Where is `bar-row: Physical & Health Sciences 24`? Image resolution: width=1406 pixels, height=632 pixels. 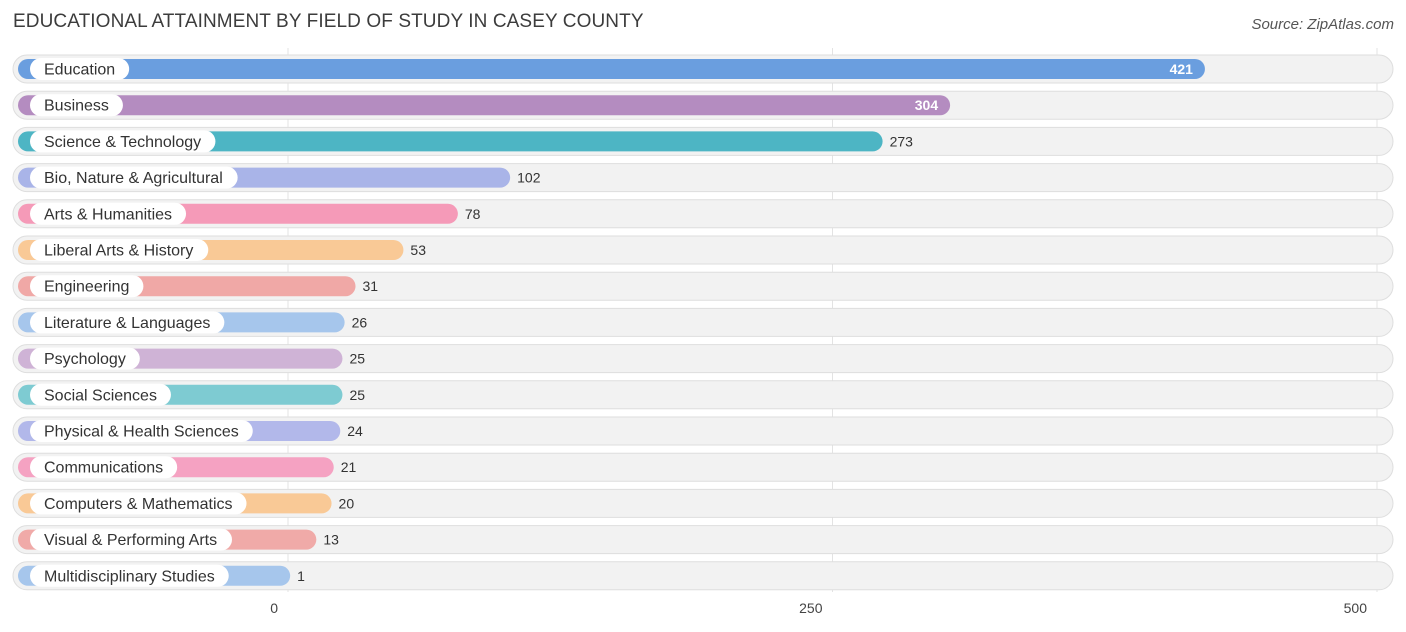 bar-row: Physical & Health Sciences 24 is located at coordinates (703, 431).